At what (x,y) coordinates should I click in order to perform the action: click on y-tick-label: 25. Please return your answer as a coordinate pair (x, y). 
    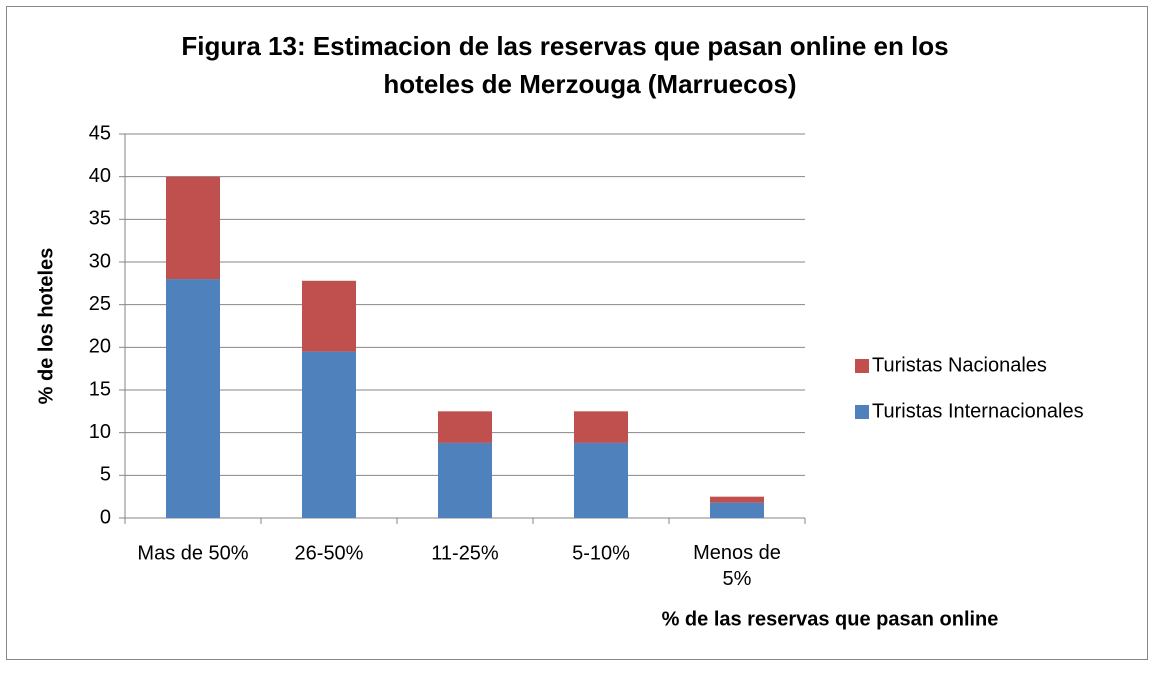
    Looking at the image, I should click on (100, 304).